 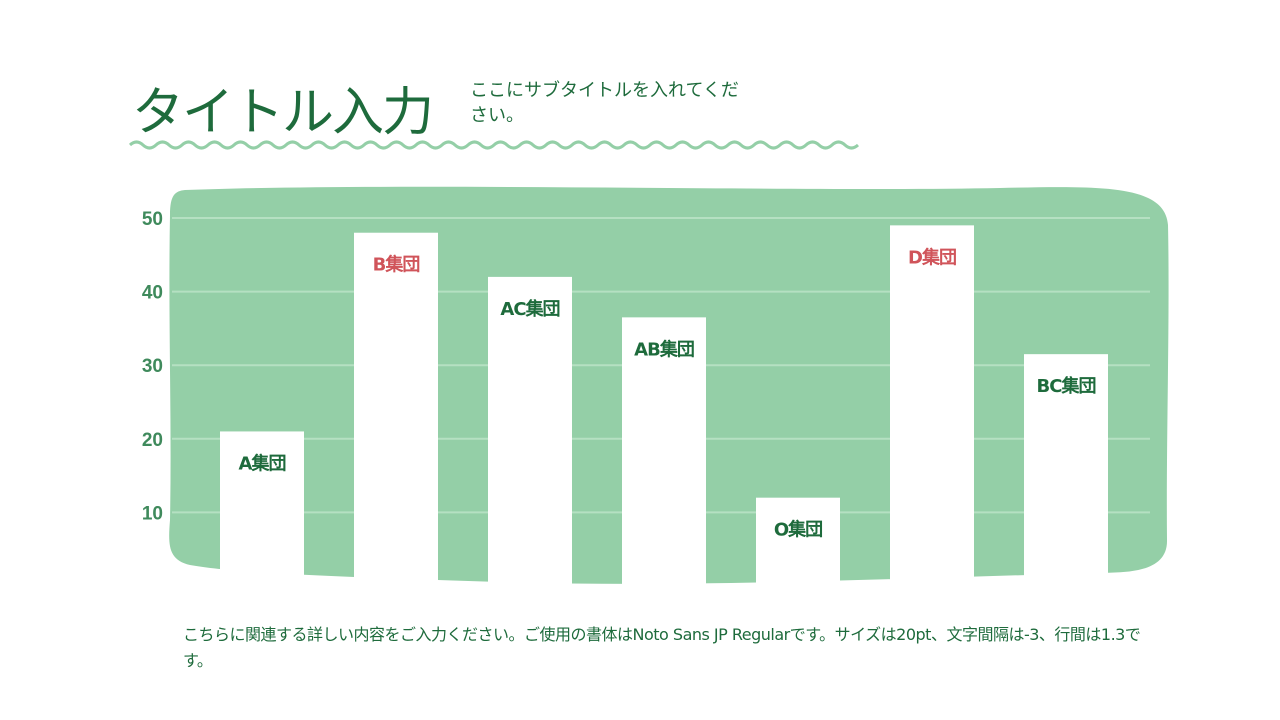 I want to click on y-tick-label: 10, so click(x=152, y=513).